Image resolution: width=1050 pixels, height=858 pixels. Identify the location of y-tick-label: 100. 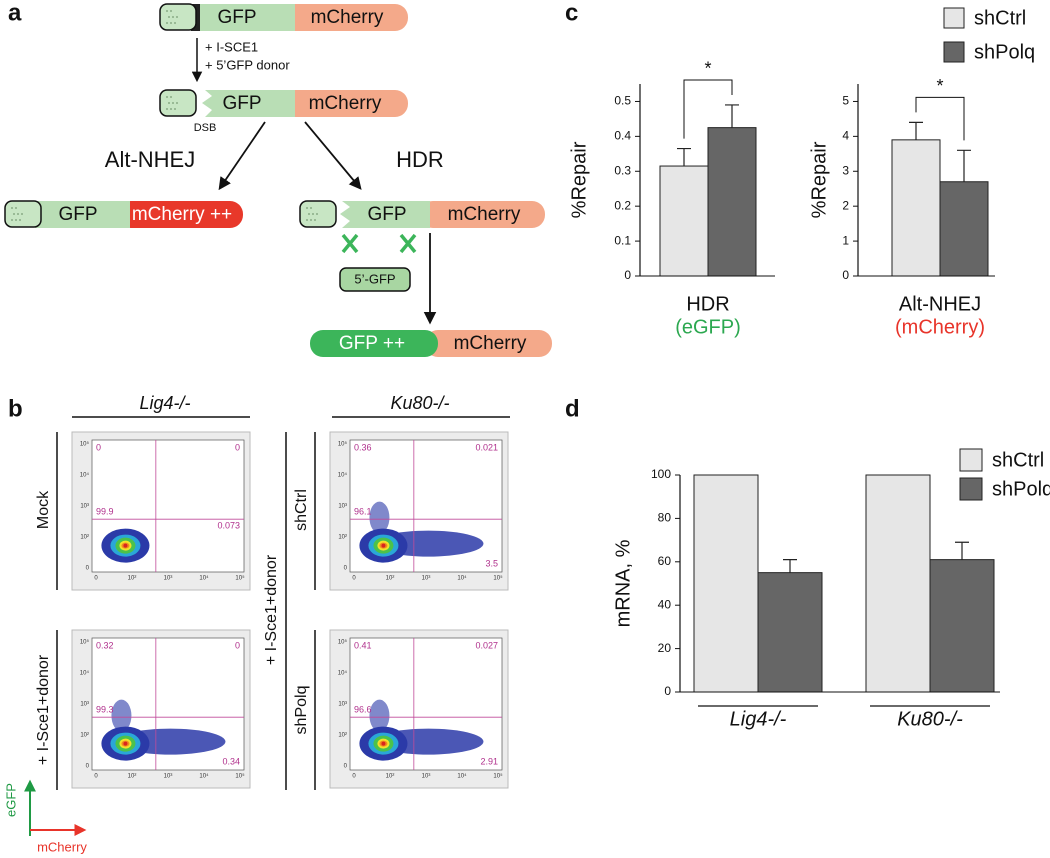
(661, 474).